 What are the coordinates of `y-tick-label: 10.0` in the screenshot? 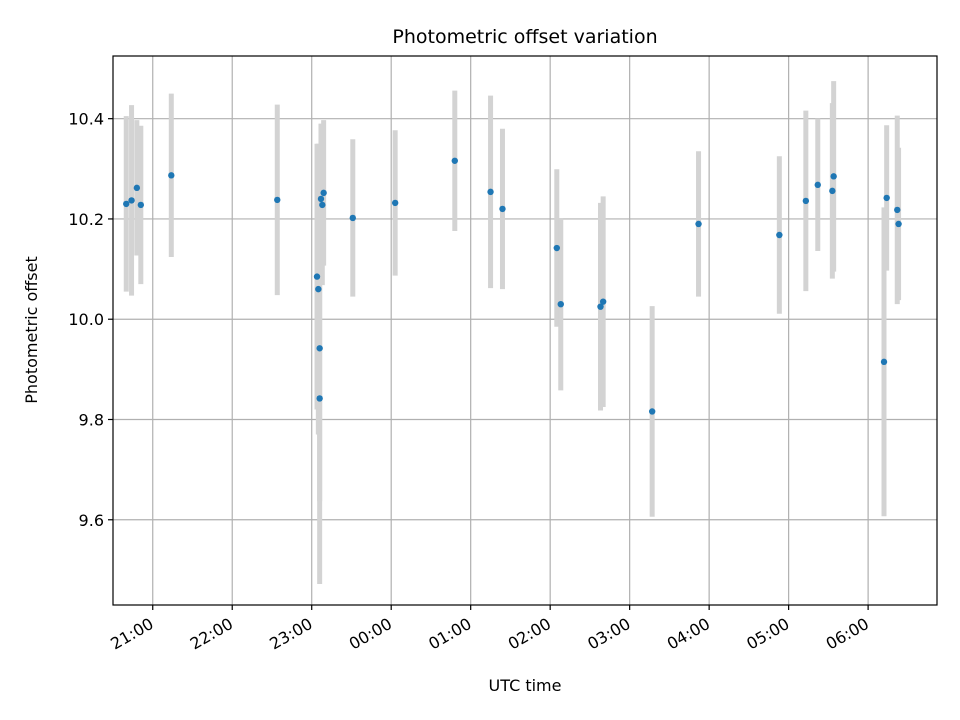 It's located at (86, 319).